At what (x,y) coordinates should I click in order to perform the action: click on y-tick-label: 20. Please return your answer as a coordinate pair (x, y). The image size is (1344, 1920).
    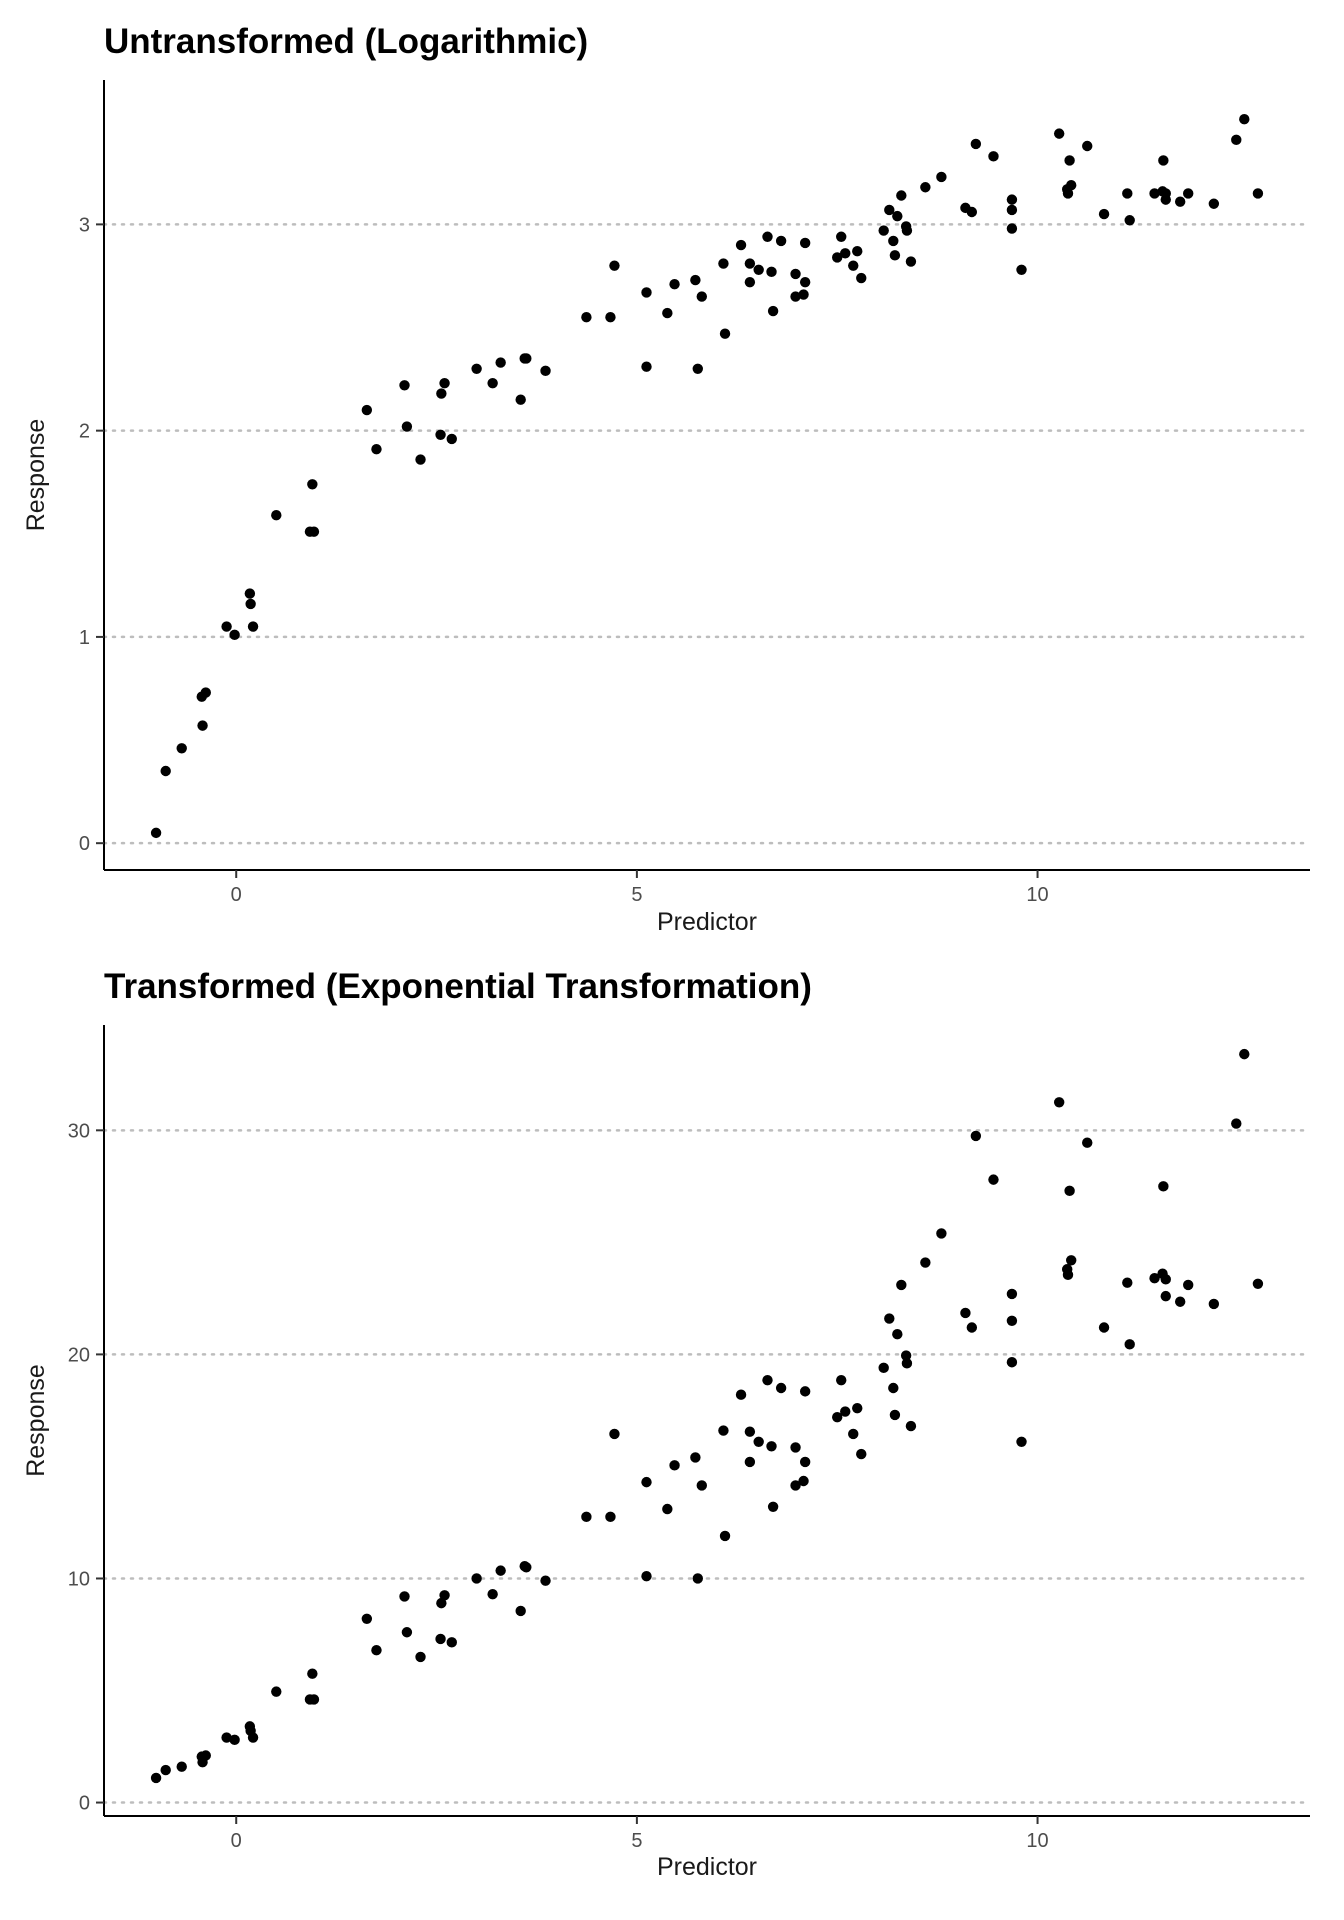
    Looking at the image, I should click on (79, 1355).